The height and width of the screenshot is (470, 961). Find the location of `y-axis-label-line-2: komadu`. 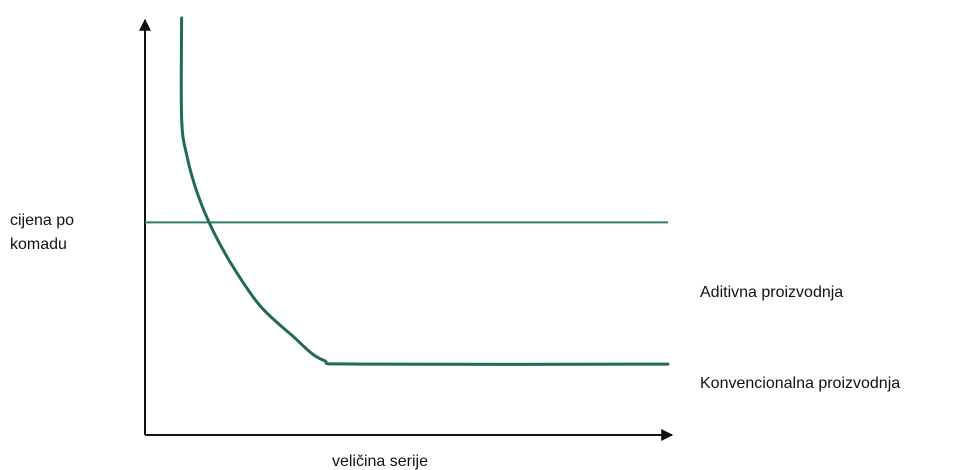

y-axis-label-line-2: komadu is located at coordinates (38, 244).